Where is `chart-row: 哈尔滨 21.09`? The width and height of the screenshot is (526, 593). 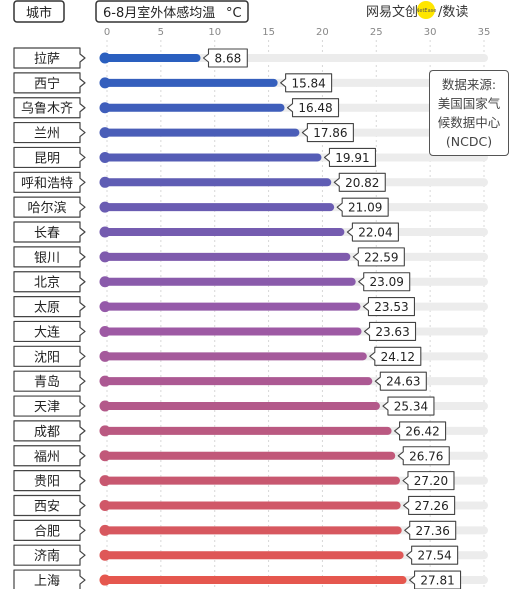 chart-row: 哈尔滨 21.09 is located at coordinates (250, 207).